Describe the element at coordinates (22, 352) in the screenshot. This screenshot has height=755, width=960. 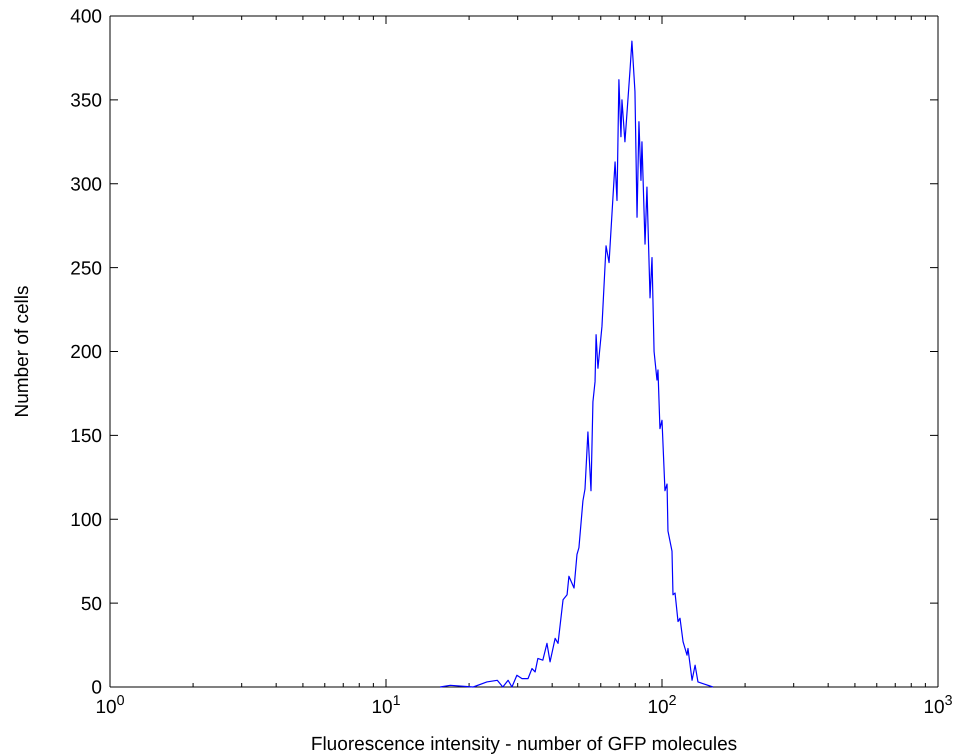
I see `y-axis-title: Number of cells` at that location.